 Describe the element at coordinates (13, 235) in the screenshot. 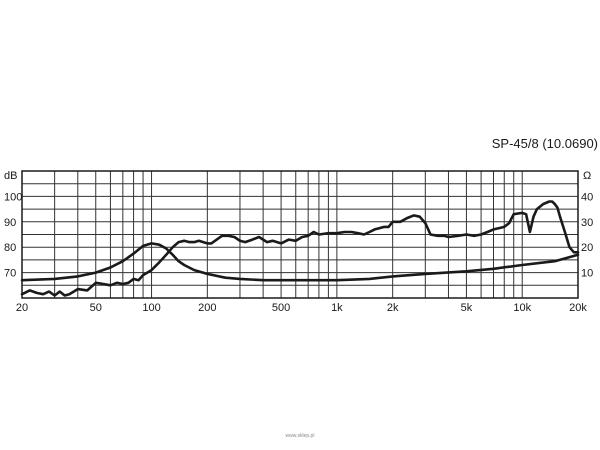

I see `y-tick-labels: 70 80 90 100` at that location.